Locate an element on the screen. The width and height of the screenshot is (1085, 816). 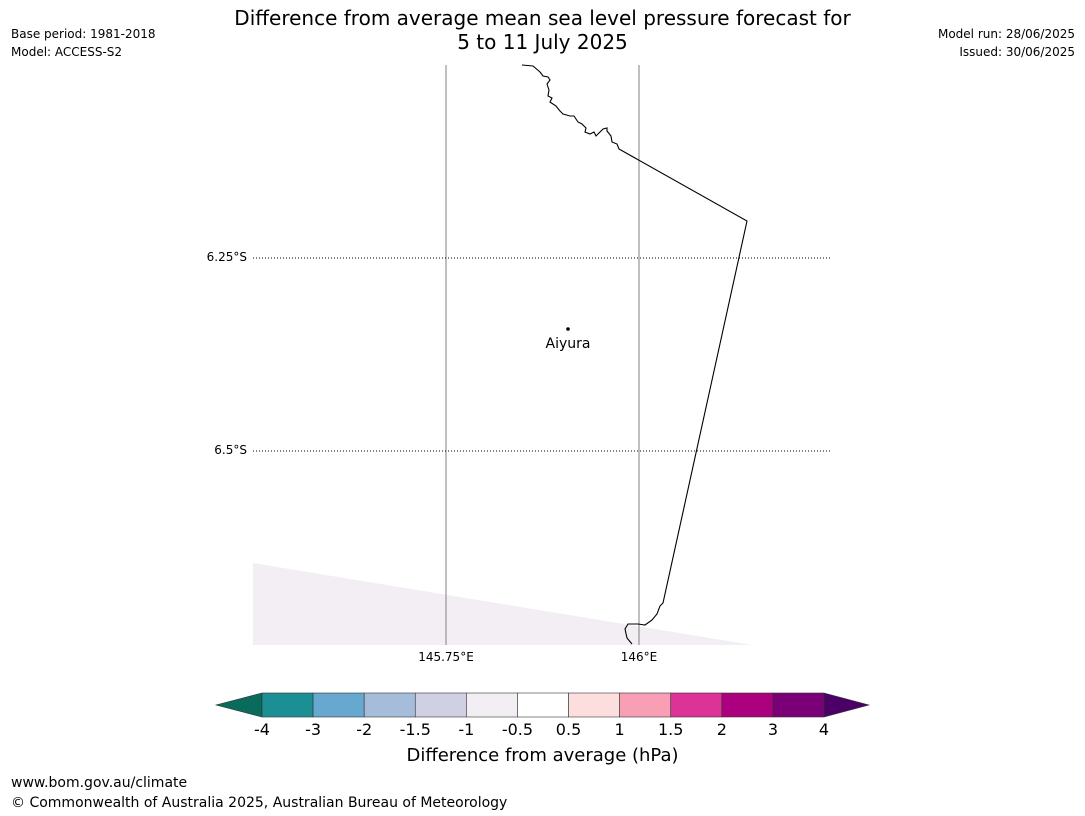
colorbar-under-triangle is located at coordinates (238, 705).